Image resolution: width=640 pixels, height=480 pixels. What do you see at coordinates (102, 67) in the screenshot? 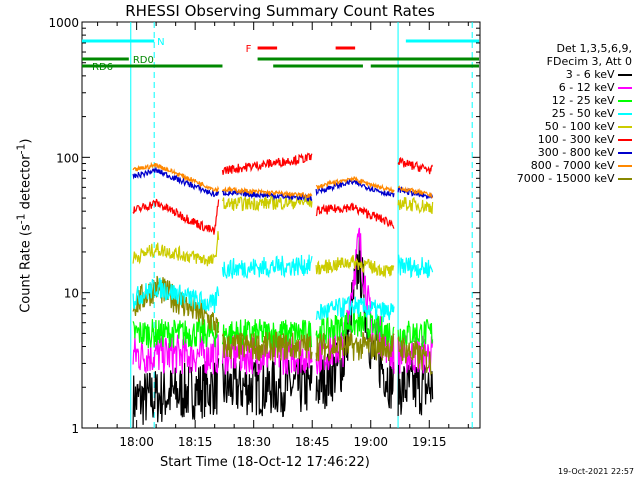
I see `flag-label: RD6` at bounding box center [102, 67].